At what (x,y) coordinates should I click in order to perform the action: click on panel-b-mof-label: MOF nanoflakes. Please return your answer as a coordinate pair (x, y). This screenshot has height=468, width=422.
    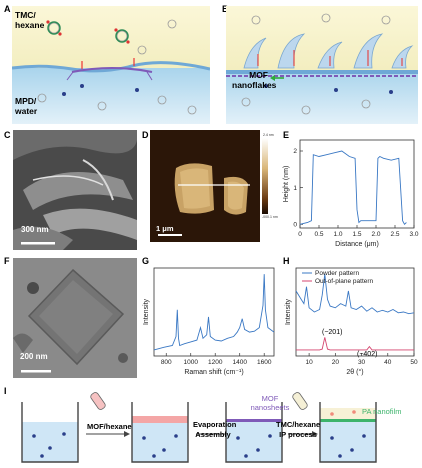
    Looking at the image, I should click on (254, 80).